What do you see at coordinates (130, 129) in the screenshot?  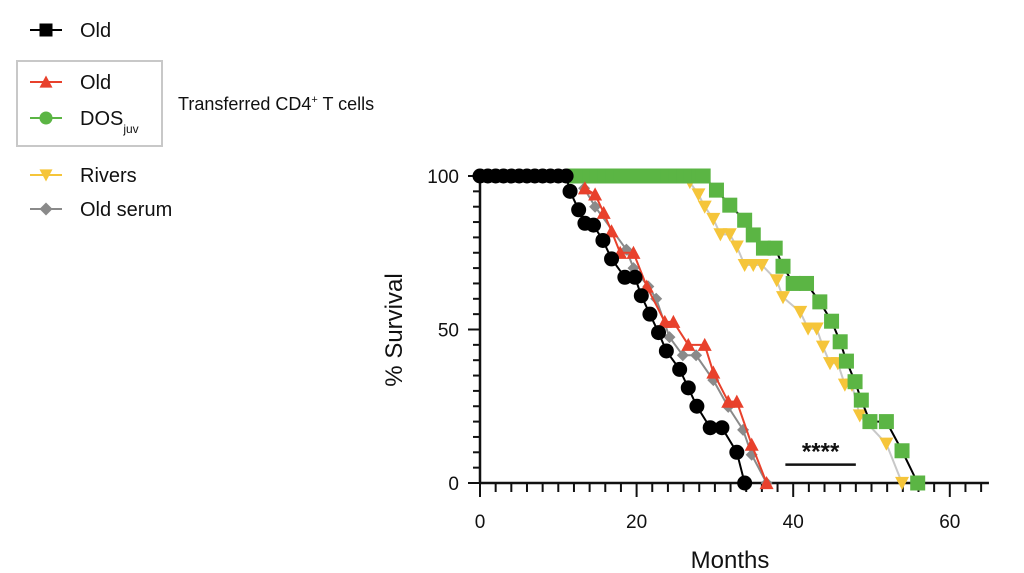 I see `legend-label-subscript: juv` at bounding box center [130, 129].